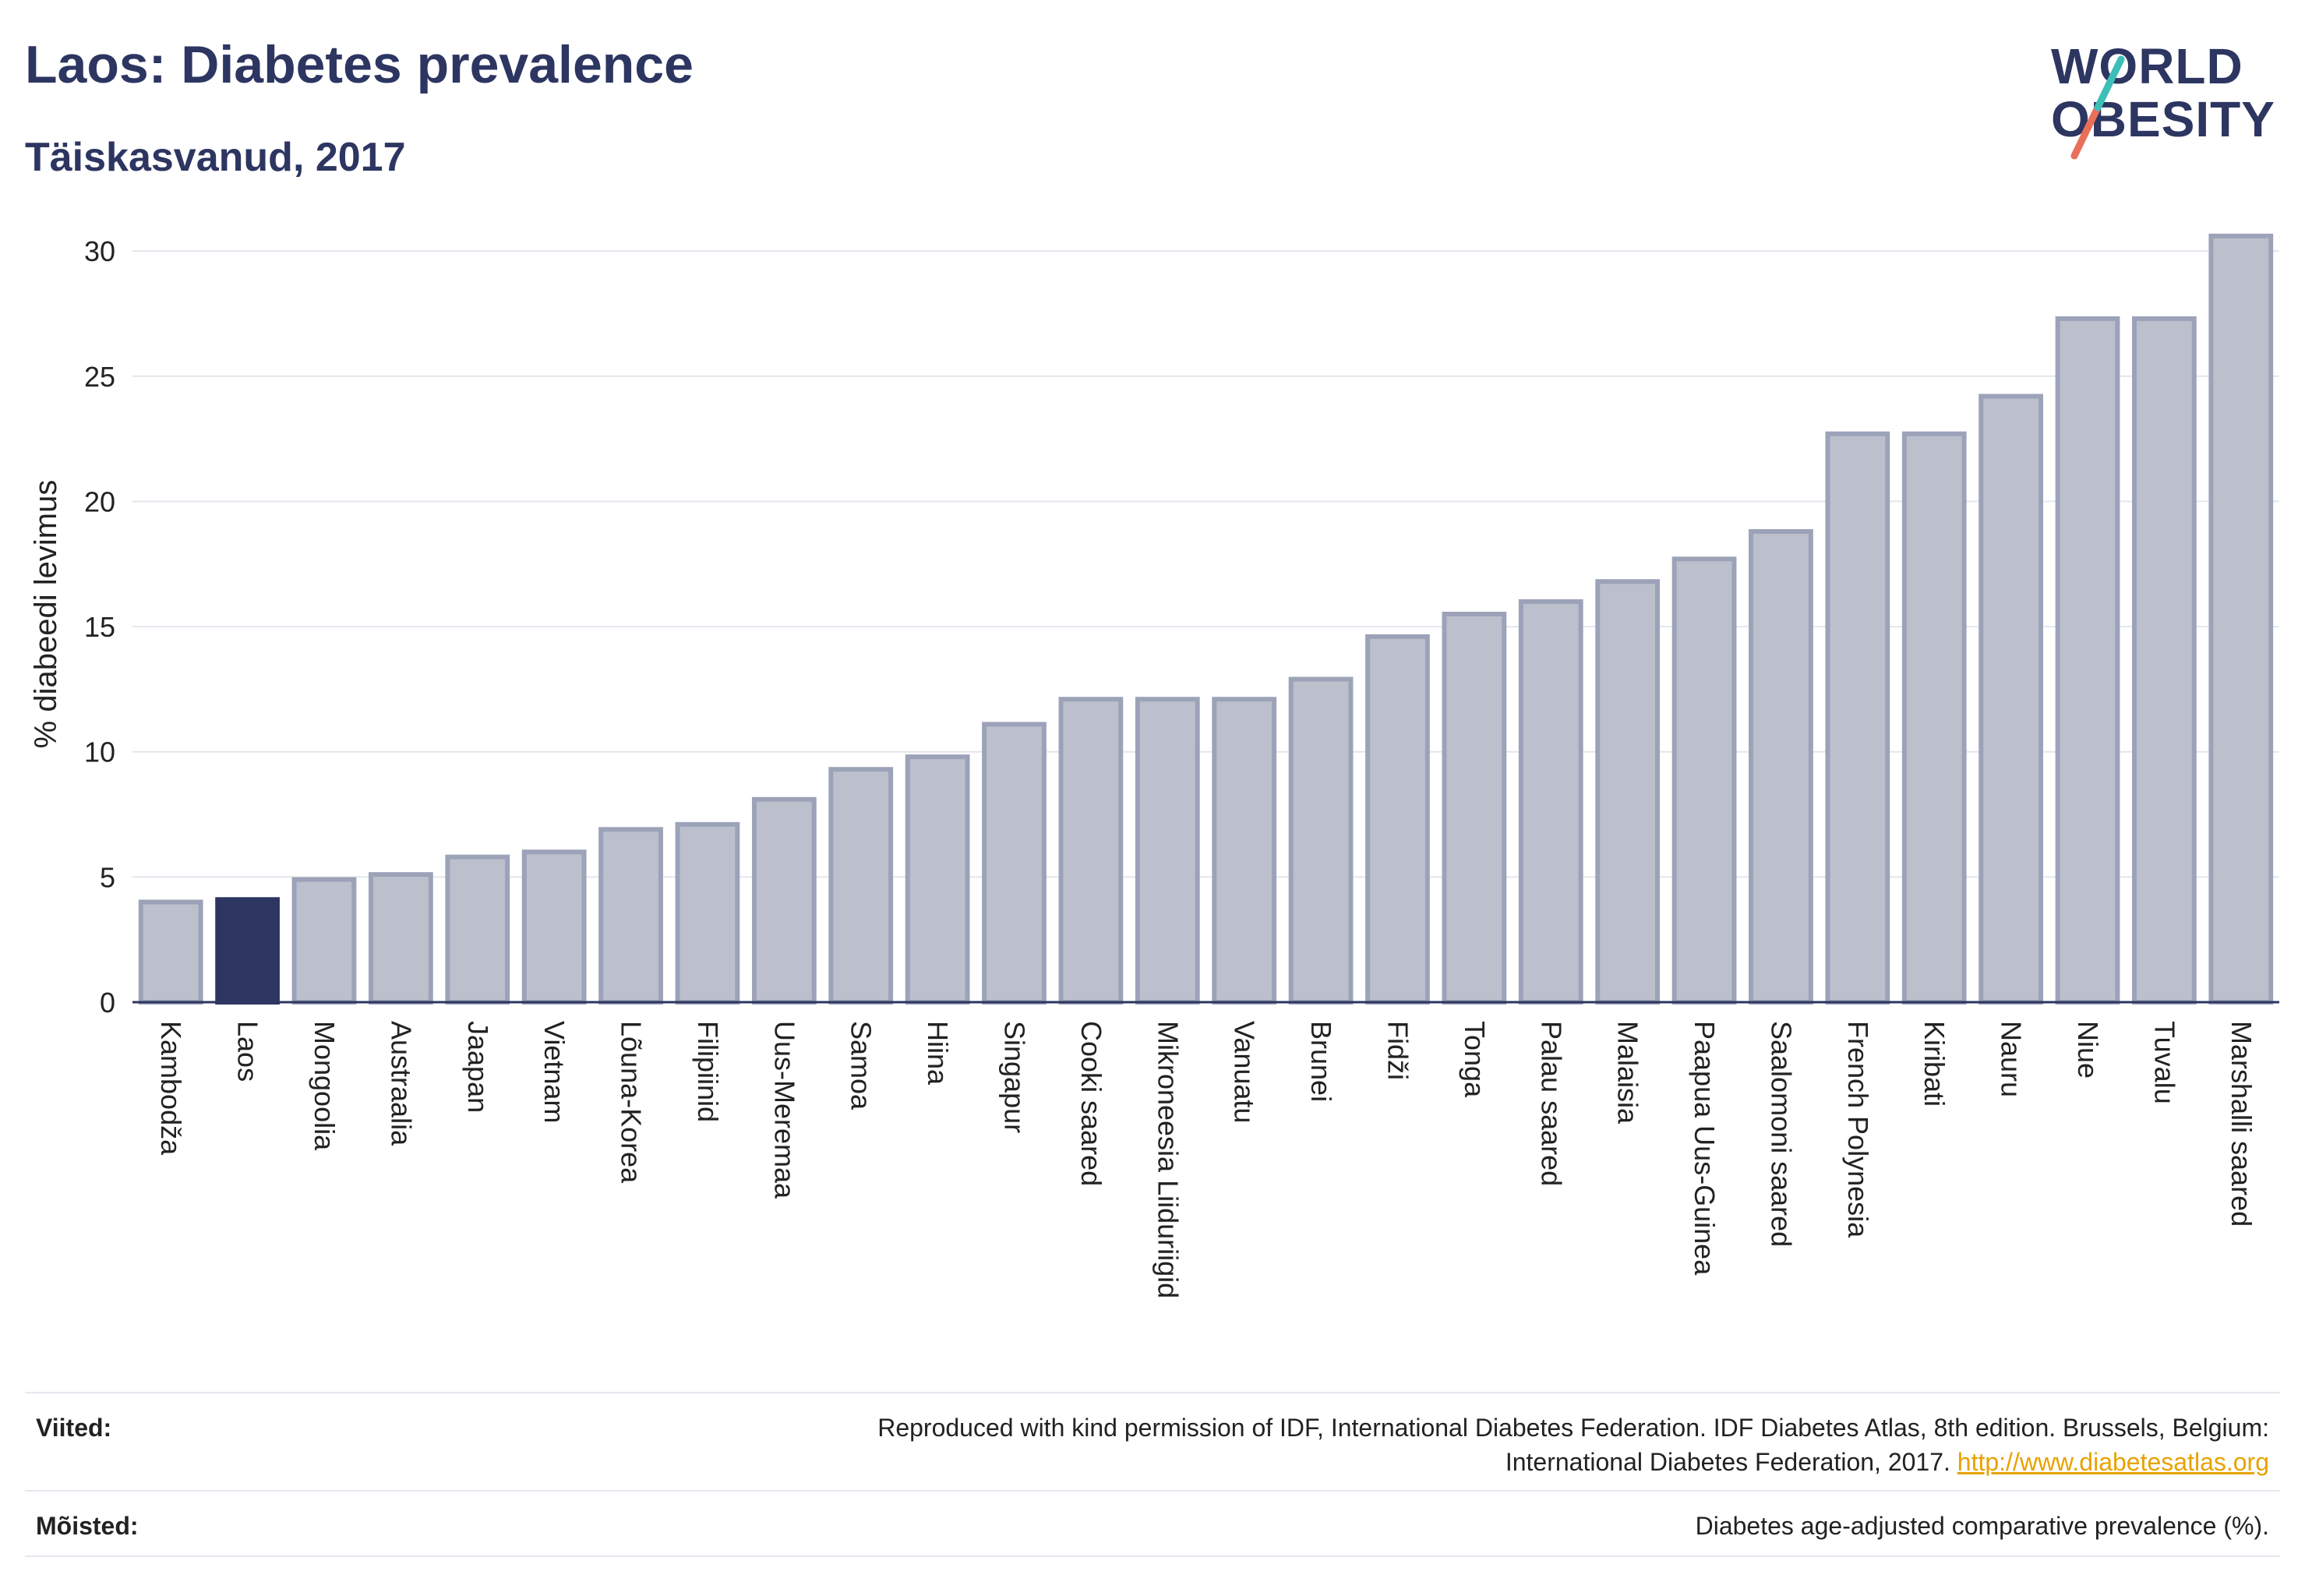  Describe the element at coordinates (630, 916) in the screenshot. I see `bar-l-una-korea` at that location.